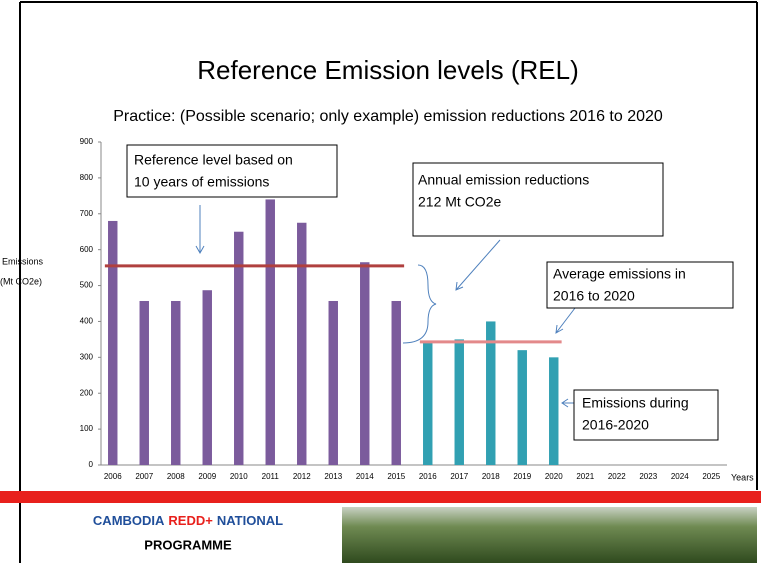 The width and height of the screenshot is (761, 563). Describe the element at coordinates (594, 296) in the screenshot. I see `annotation: 2016 to 2020` at that location.